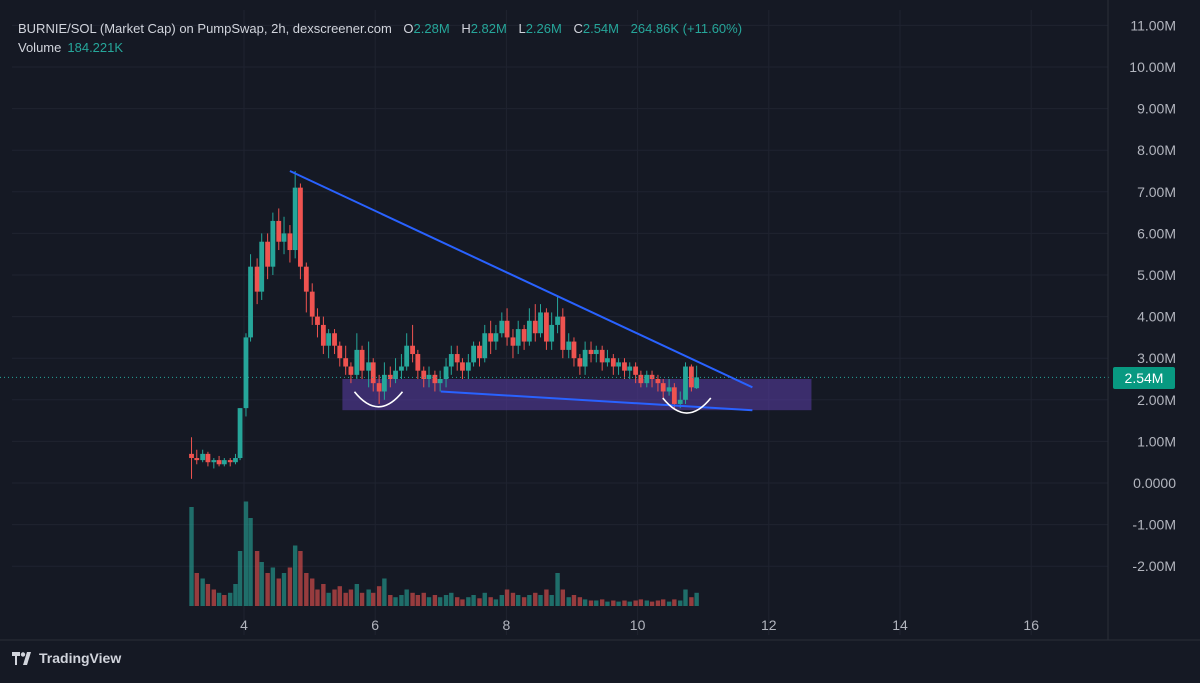  I want to click on high-key: H, so click(466, 28).